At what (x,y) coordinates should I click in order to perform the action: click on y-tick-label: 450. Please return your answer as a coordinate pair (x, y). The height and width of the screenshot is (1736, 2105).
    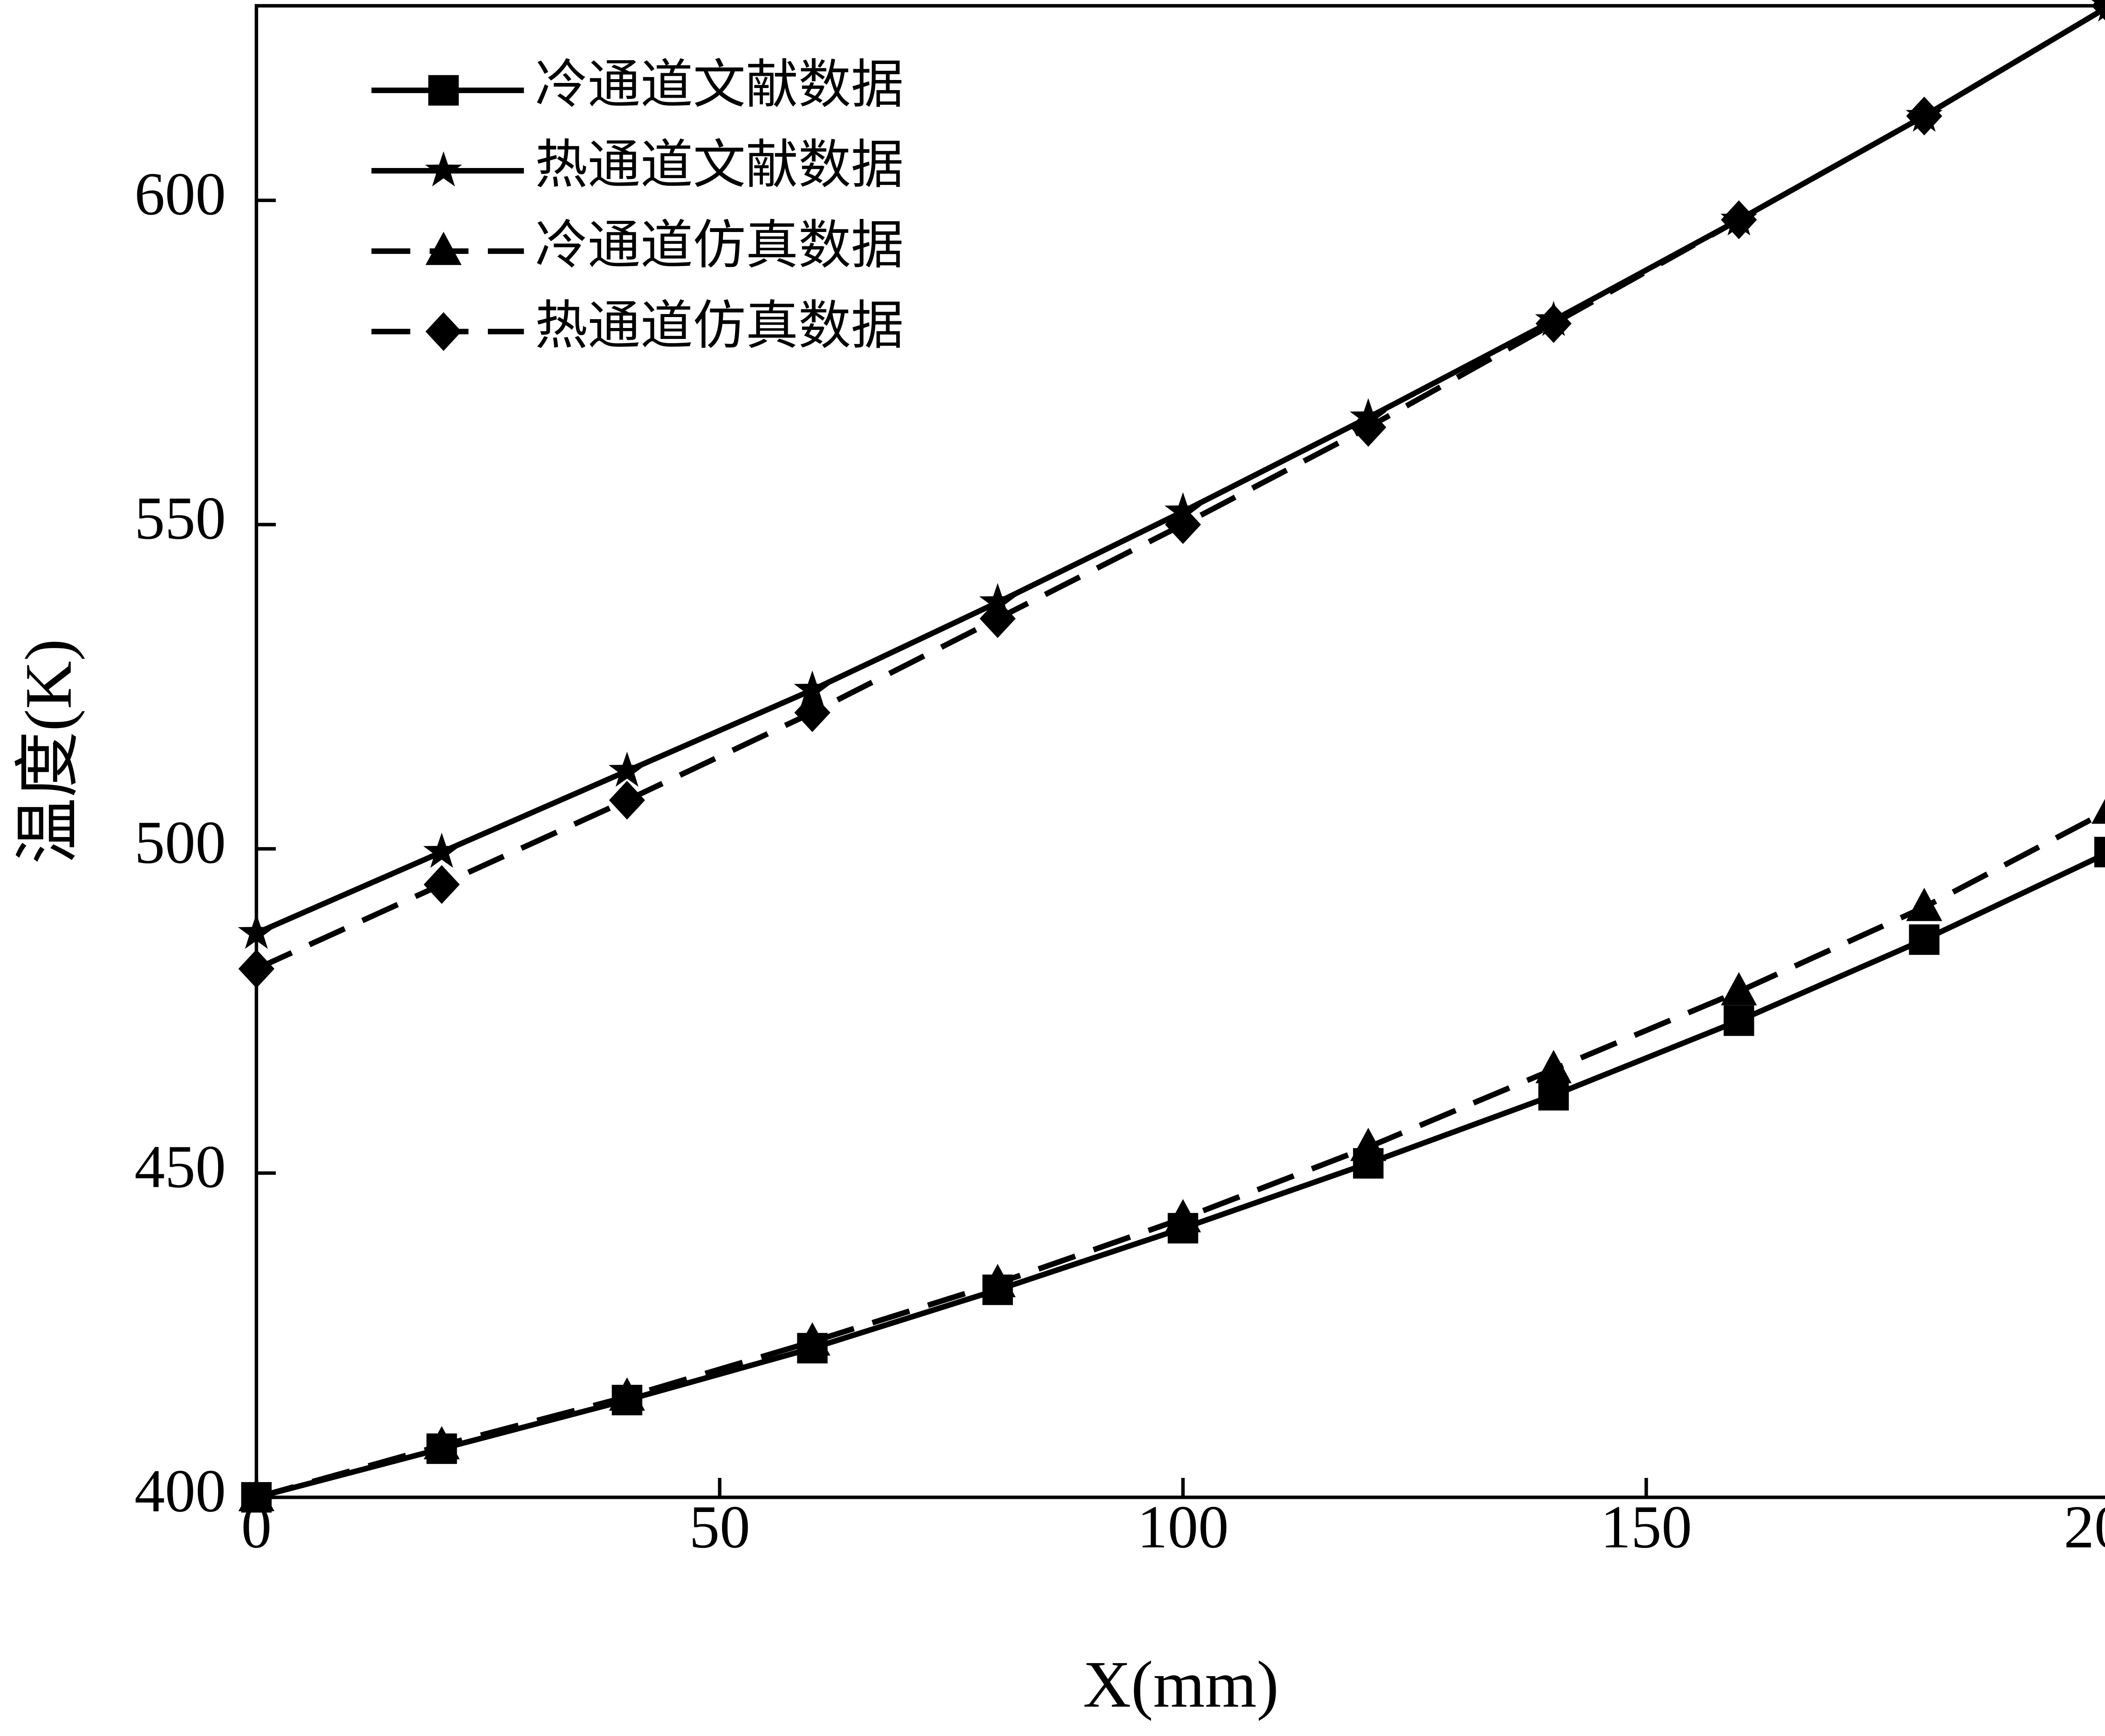
    Looking at the image, I should click on (180, 1166).